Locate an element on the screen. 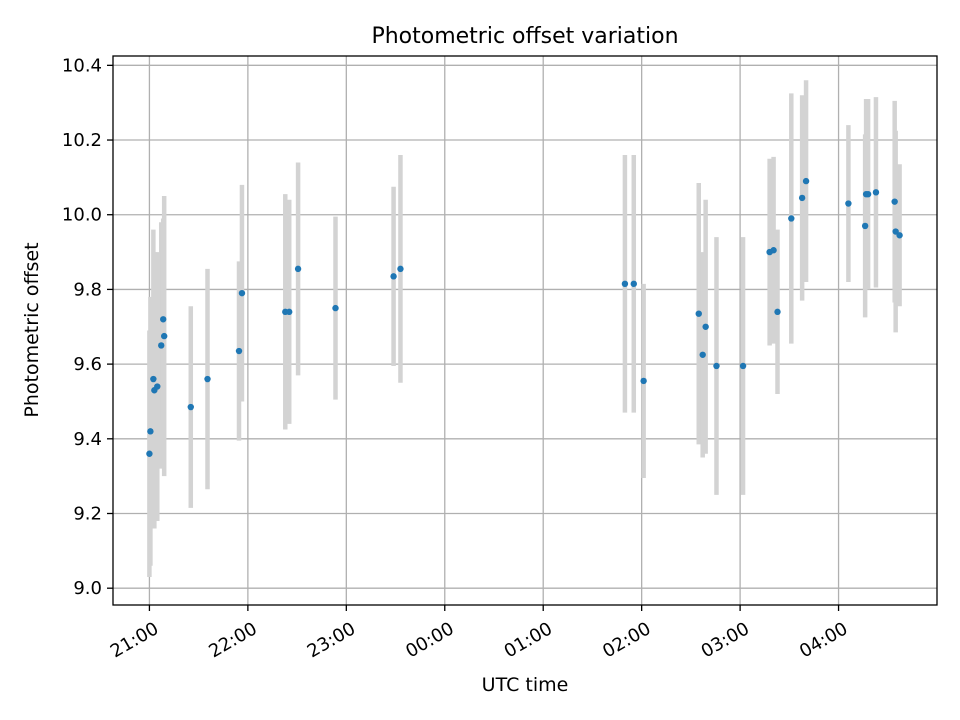 The height and width of the screenshot is (720, 960). x-axis-label: UTC time is located at coordinates (525, 685).